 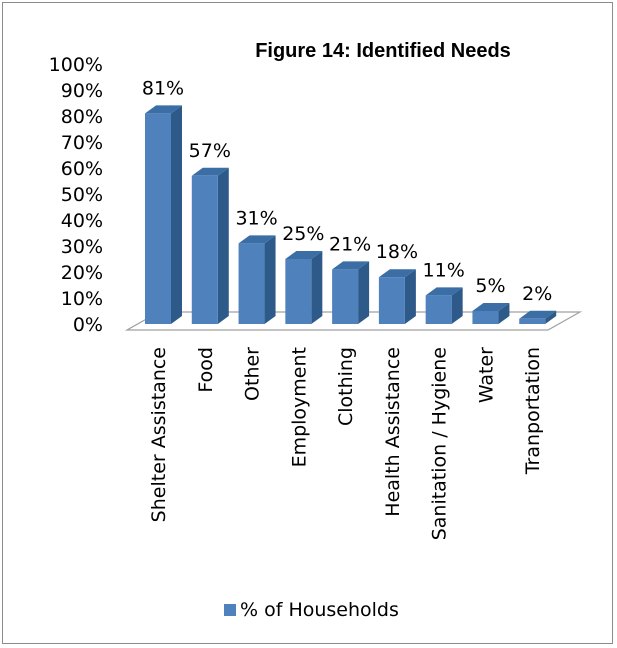 What do you see at coordinates (230, 610) in the screenshot?
I see `legend-swatch` at bounding box center [230, 610].